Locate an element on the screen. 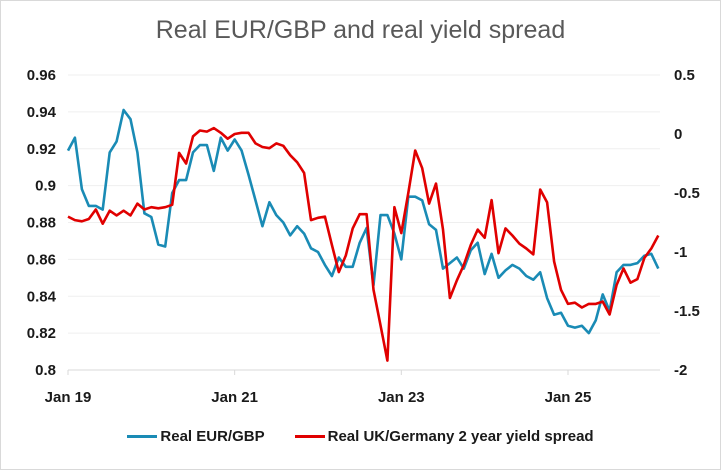 The width and height of the screenshot is (721, 470). y-right-tick-label: -0.5 is located at coordinates (687, 193).